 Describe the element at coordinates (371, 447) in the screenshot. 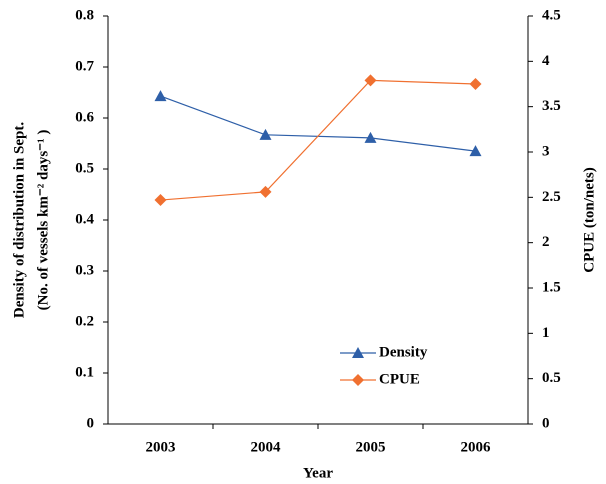

I see `x-tick-label: 2005` at that location.